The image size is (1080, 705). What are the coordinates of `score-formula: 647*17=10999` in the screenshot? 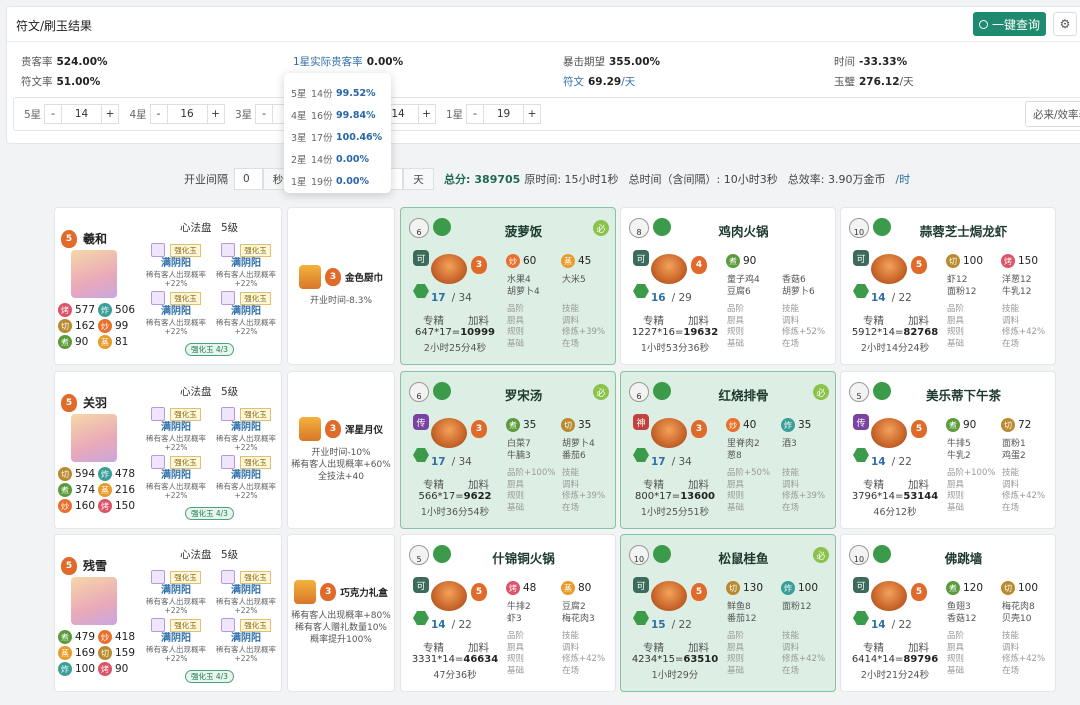 It's located at (455, 332).